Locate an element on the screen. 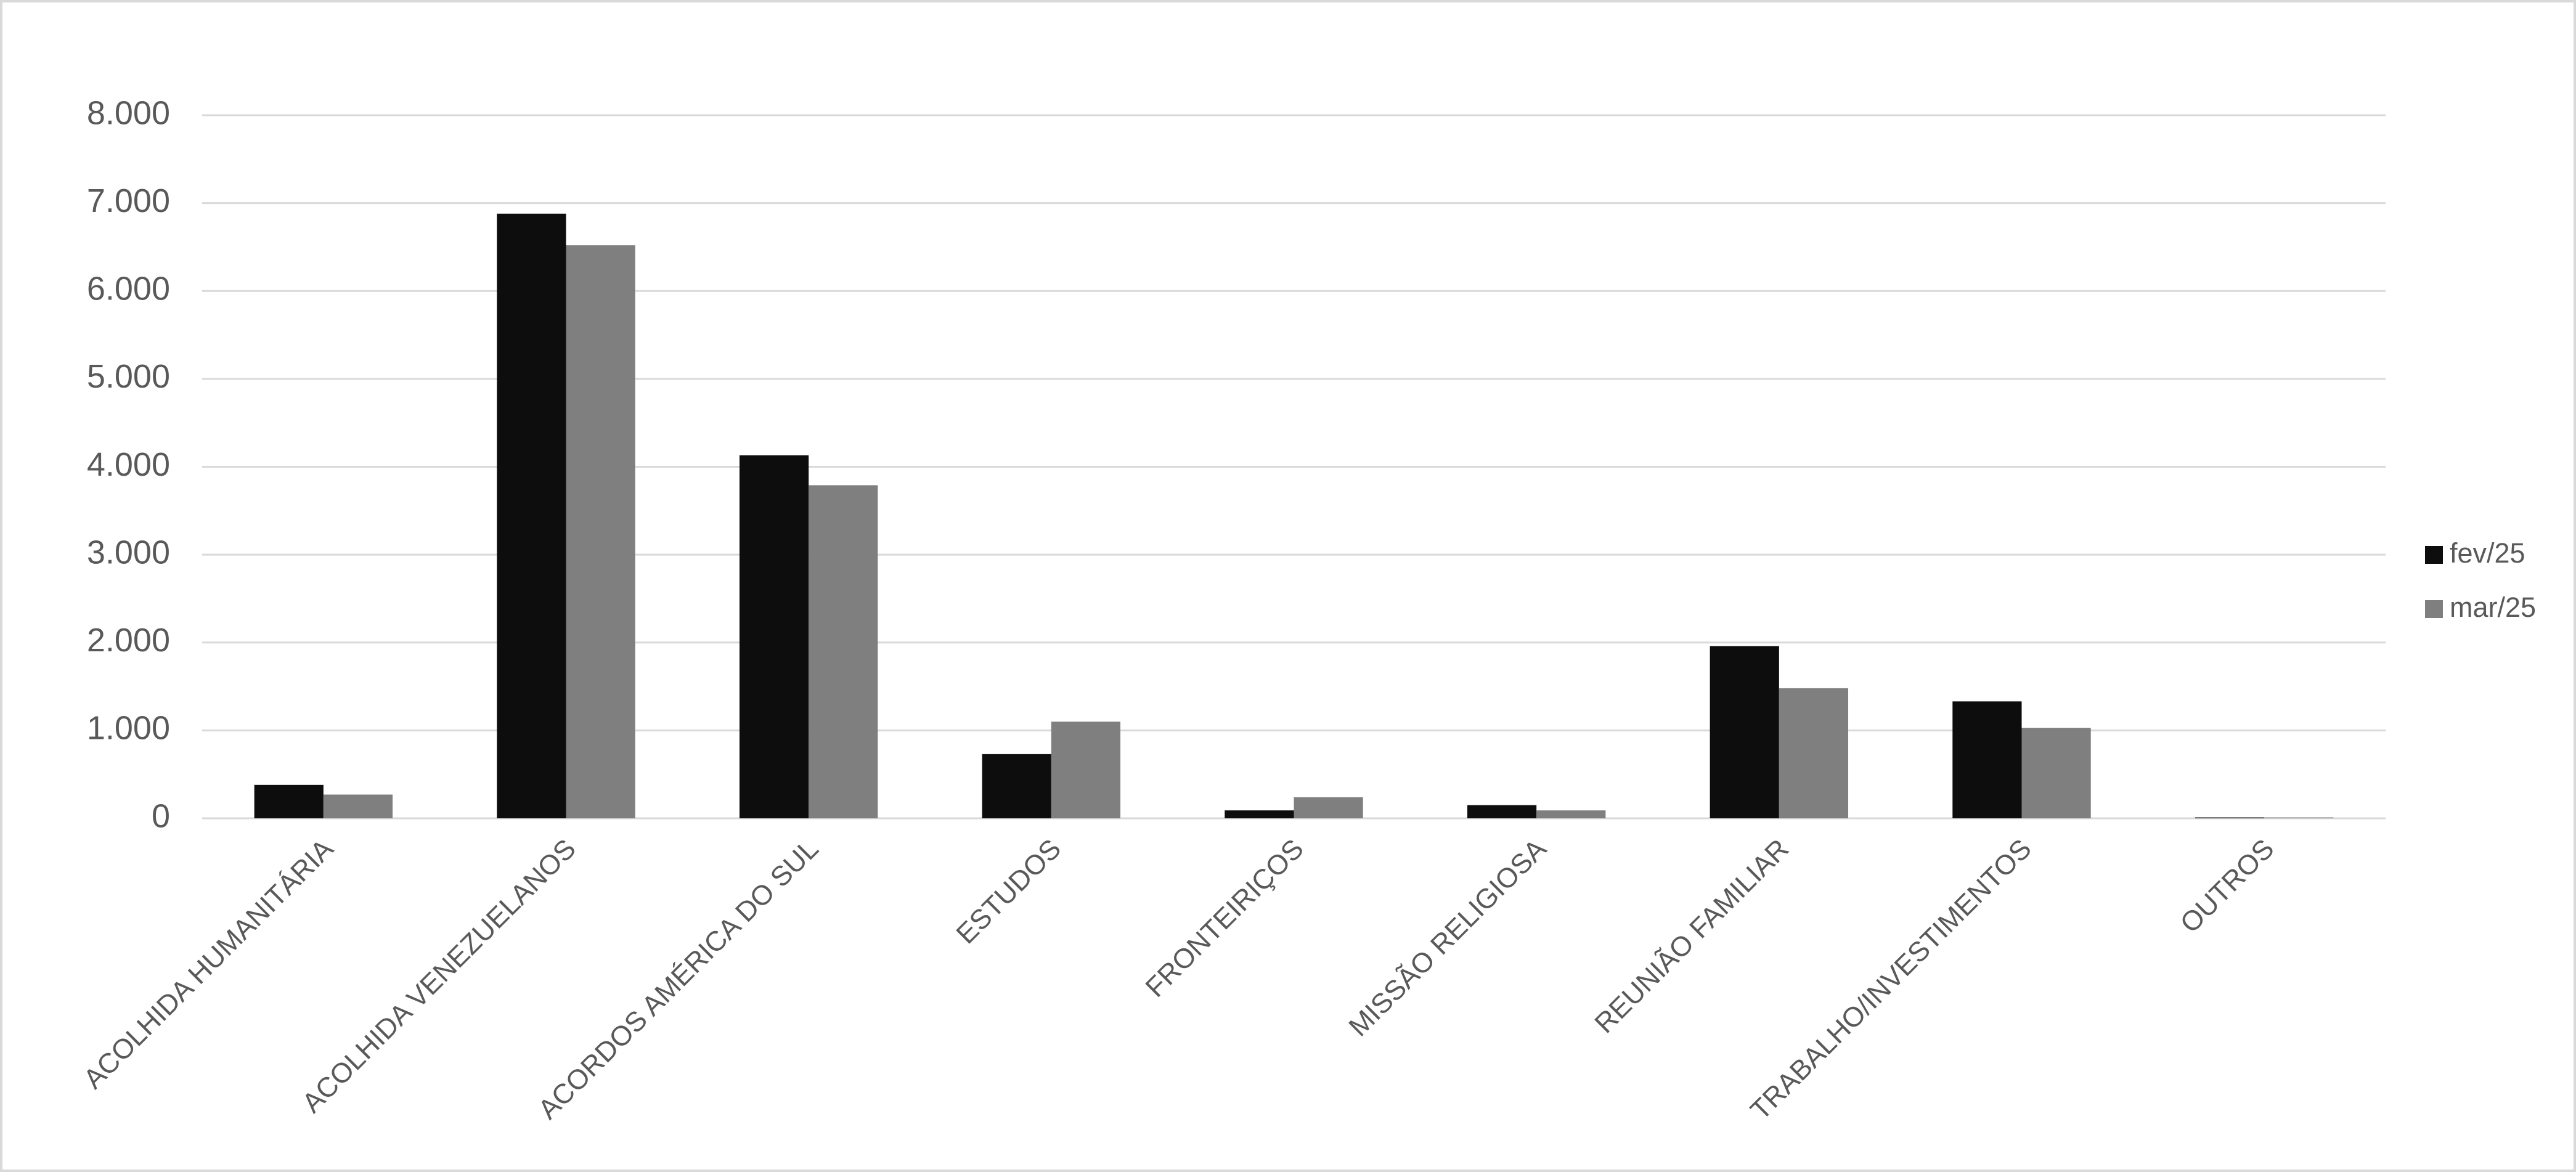  y-tick-label: 7.000 is located at coordinates (128, 201).